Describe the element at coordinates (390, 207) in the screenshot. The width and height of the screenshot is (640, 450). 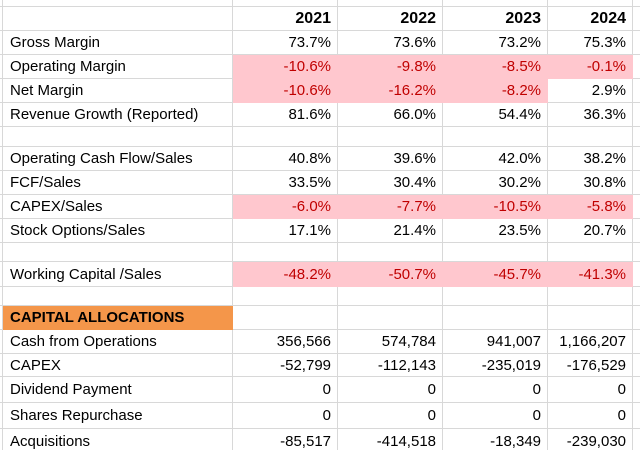
I see `value-cell: -7.7%` at that location.